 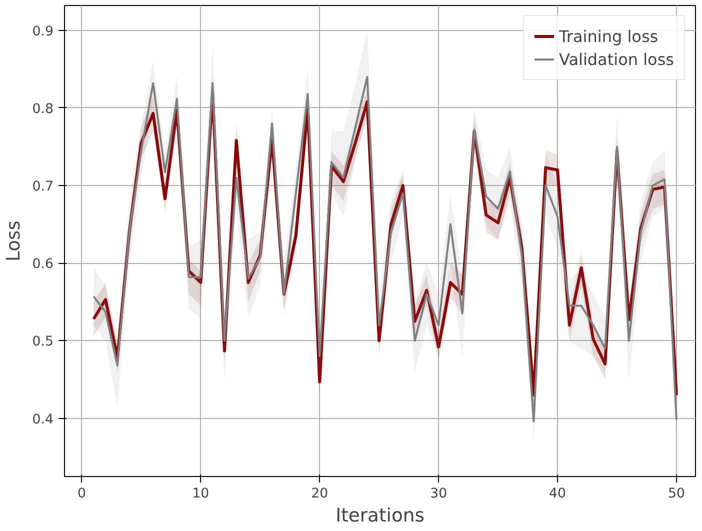 I want to click on x-tick-label: 20, so click(x=319, y=494).